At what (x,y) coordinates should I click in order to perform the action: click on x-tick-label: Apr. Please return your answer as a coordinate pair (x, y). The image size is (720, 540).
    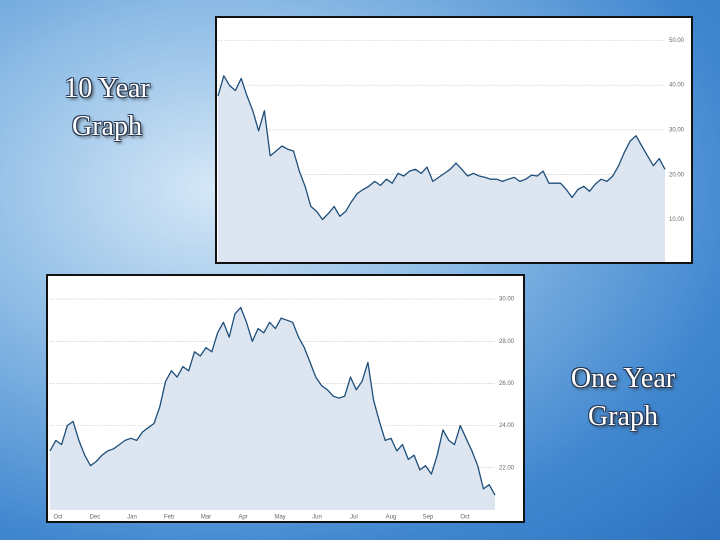
    Looking at the image, I should click on (242, 518).